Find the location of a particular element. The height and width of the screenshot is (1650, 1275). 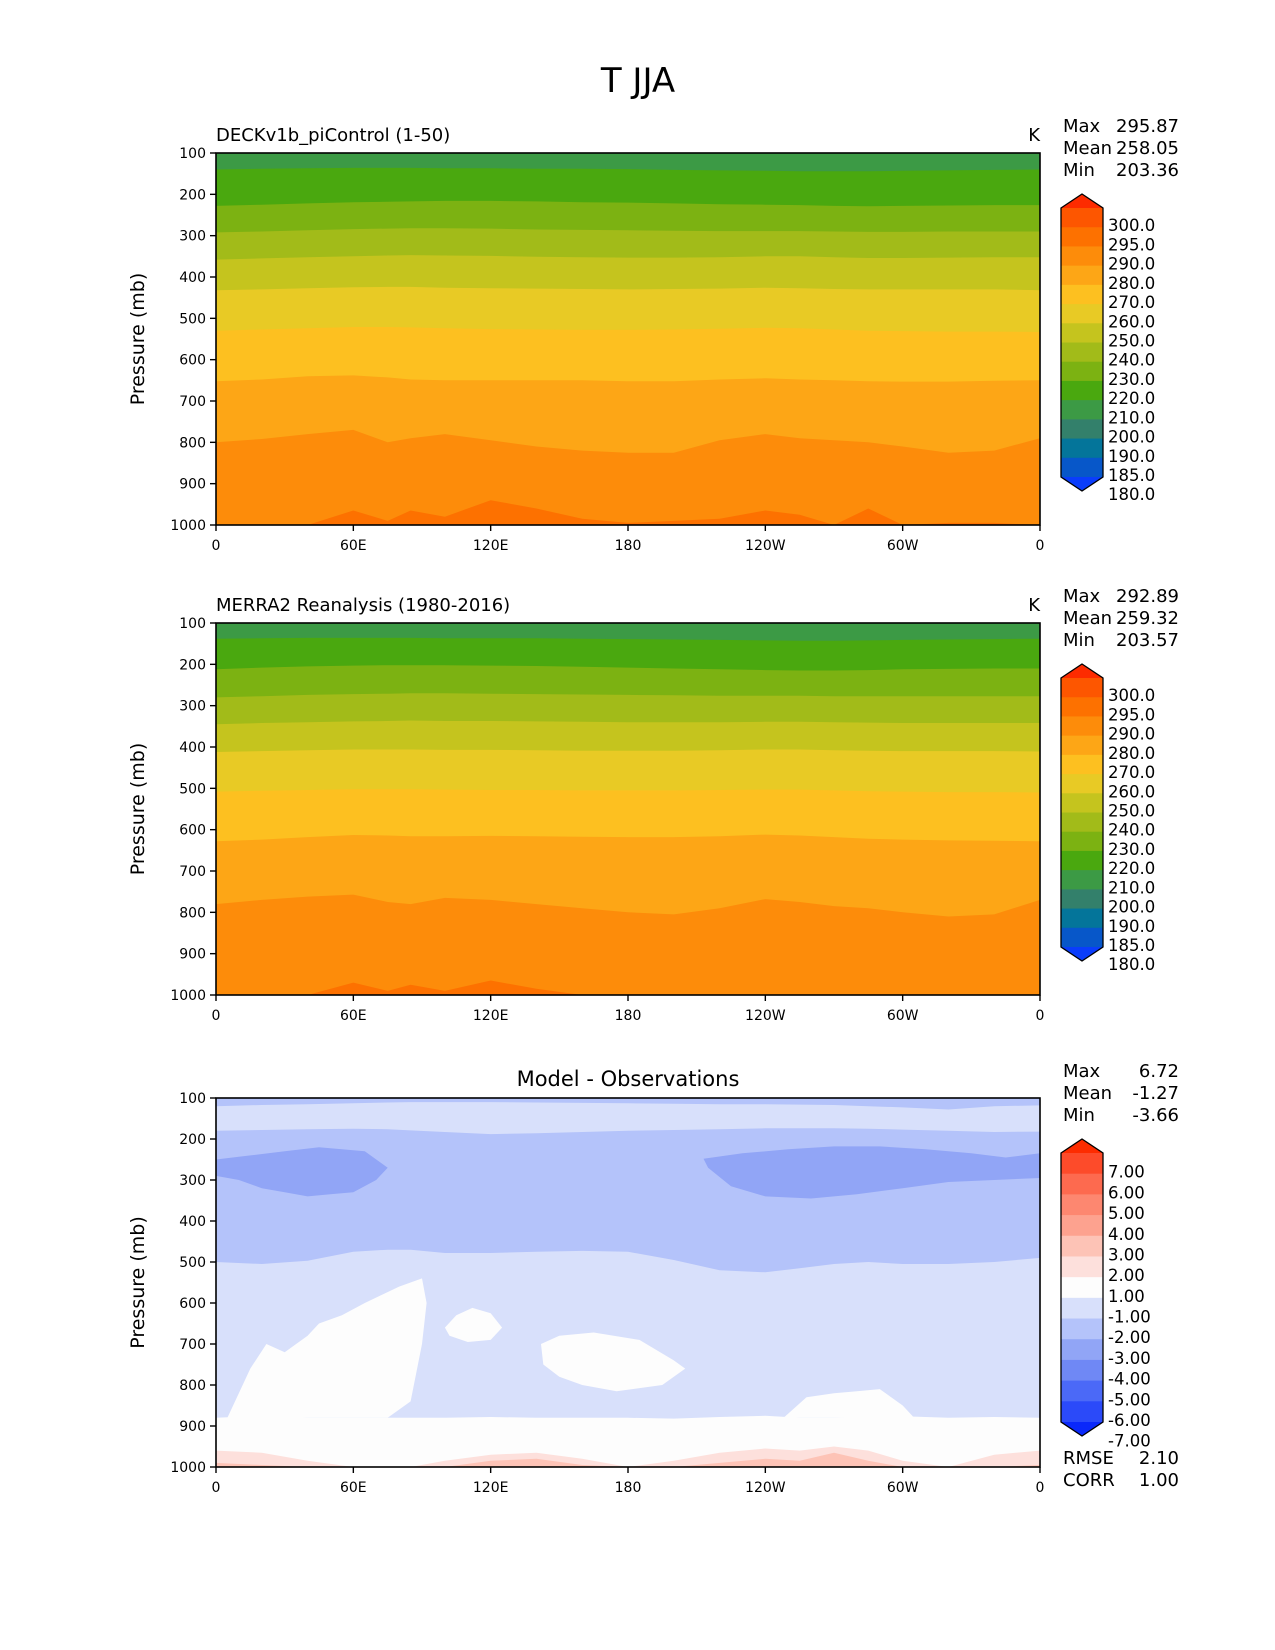

y-tick-label: 500 is located at coordinates (192, 319).